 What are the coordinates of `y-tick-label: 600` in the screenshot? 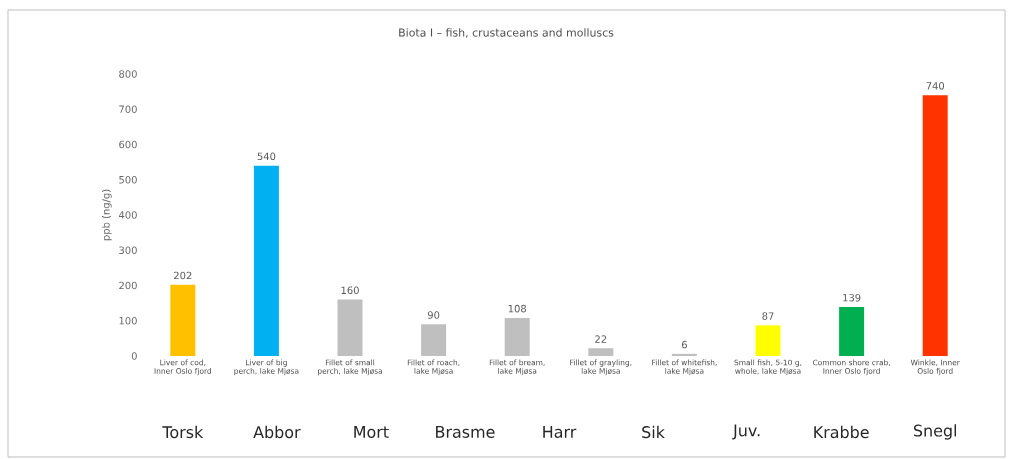 It's located at (128, 144).